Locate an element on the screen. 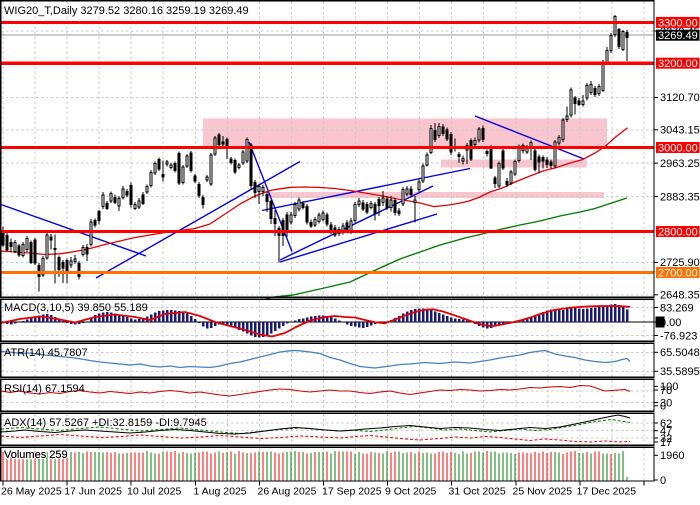 This screenshot has height=505, width=700. svg-text: -76.923 is located at coordinates (678, 336).